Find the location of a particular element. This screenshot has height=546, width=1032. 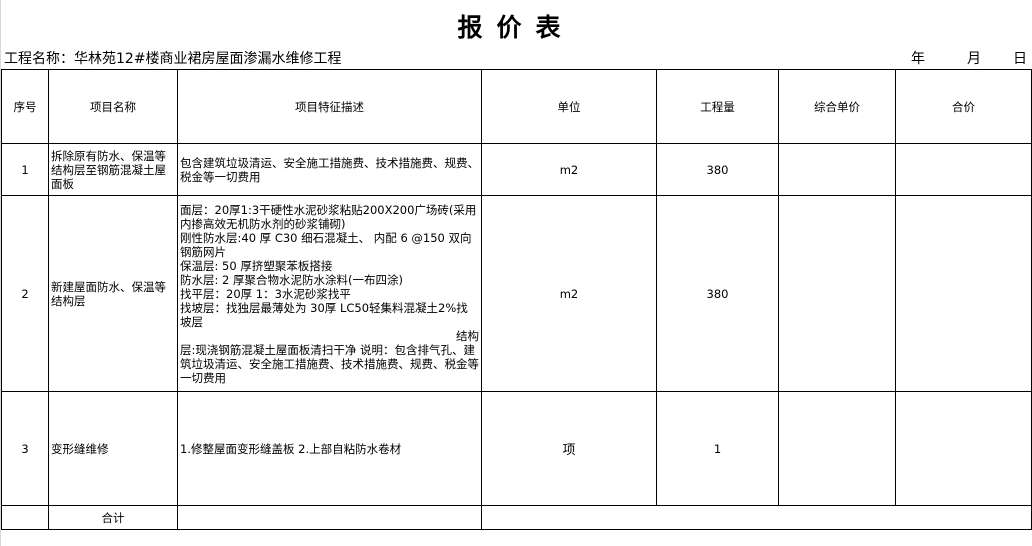

project-value: 华林苑12#楼商业裙房屋面渗漏水维修工程 is located at coordinates (208, 59).